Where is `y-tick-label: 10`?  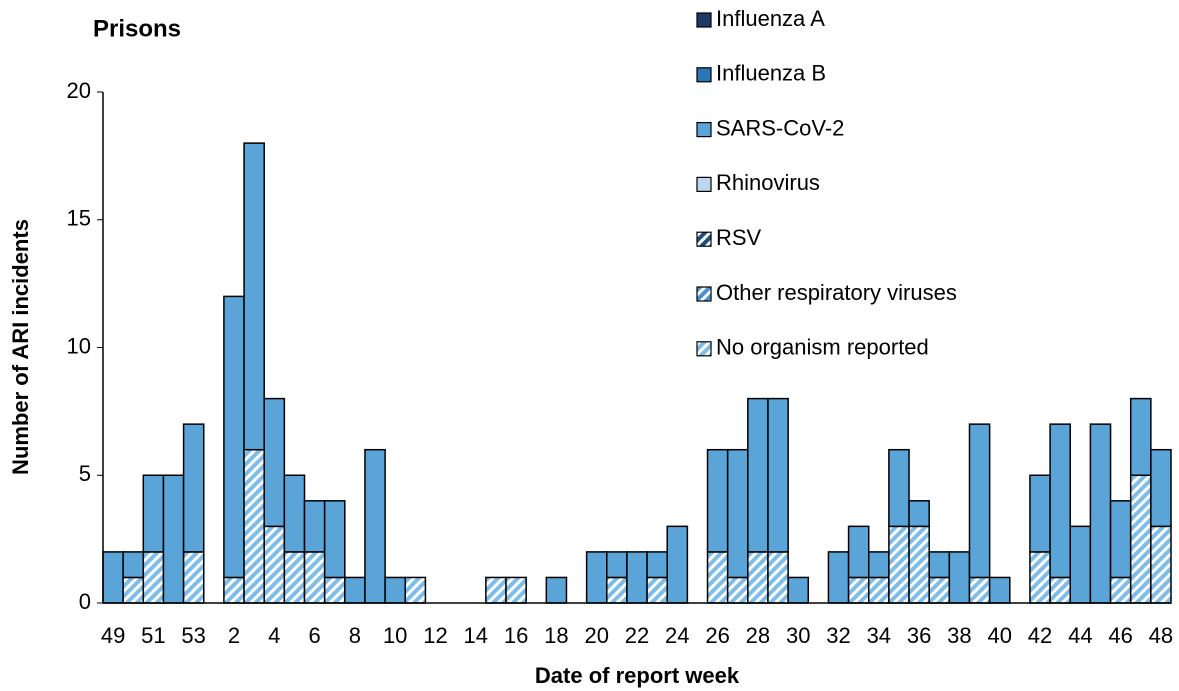 y-tick-label: 10 is located at coordinates (79, 345).